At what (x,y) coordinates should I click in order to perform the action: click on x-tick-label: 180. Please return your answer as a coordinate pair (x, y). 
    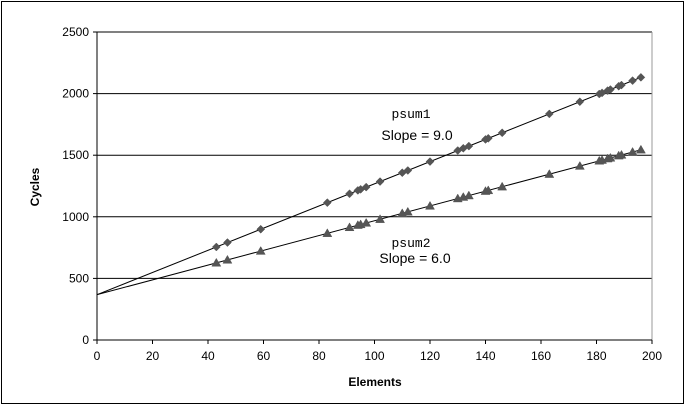
    Looking at the image, I should click on (596, 356).